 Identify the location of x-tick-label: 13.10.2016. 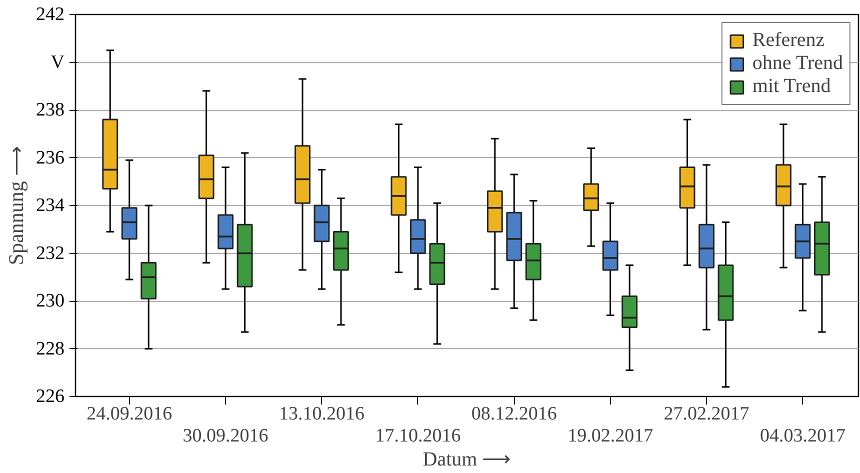
(321, 414).